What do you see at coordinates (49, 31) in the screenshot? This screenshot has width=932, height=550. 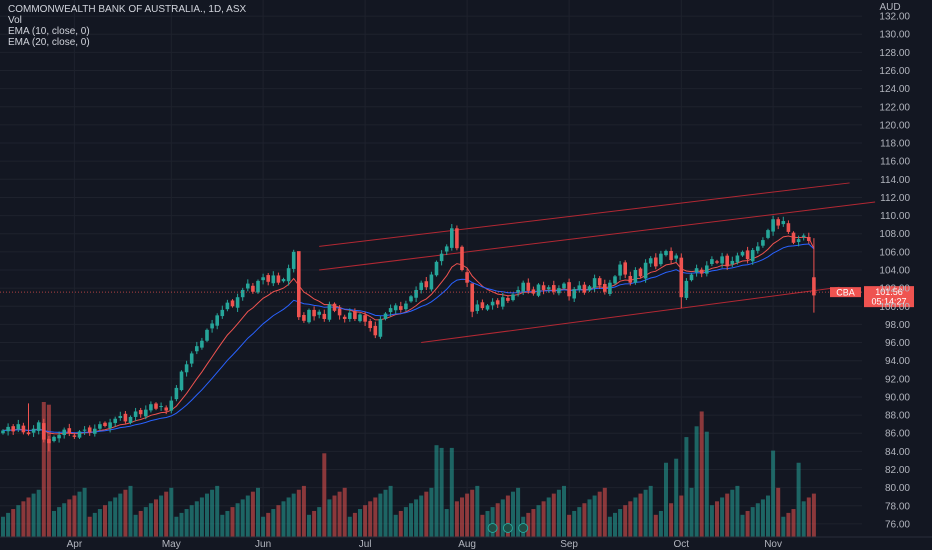 I see `ema10-legend: EMA (10, close, 0)` at bounding box center [49, 31].